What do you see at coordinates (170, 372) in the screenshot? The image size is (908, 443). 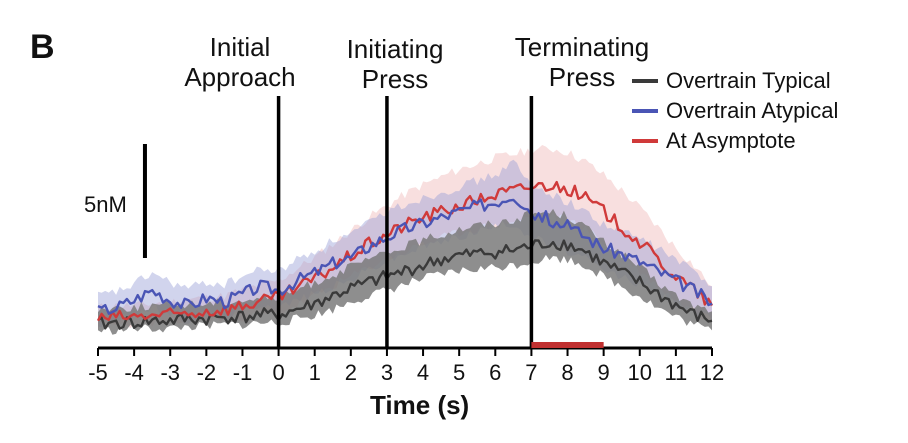 I see `x-tick-label: -3` at bounding box center [170, 372].